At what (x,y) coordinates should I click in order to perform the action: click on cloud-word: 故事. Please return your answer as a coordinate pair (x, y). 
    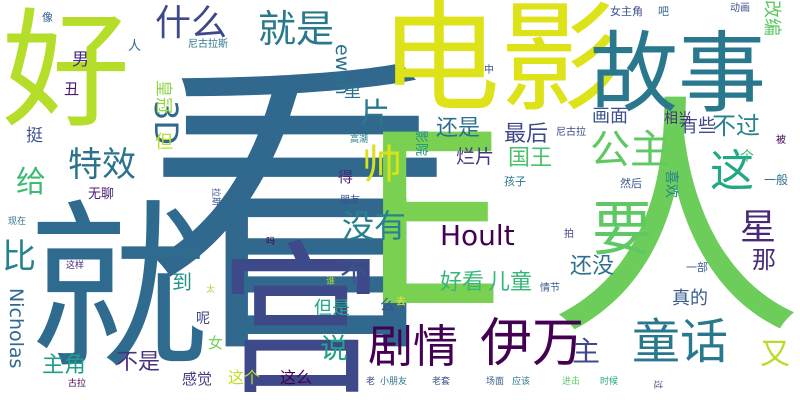
    Looking at the image, I should click on (678, 73).